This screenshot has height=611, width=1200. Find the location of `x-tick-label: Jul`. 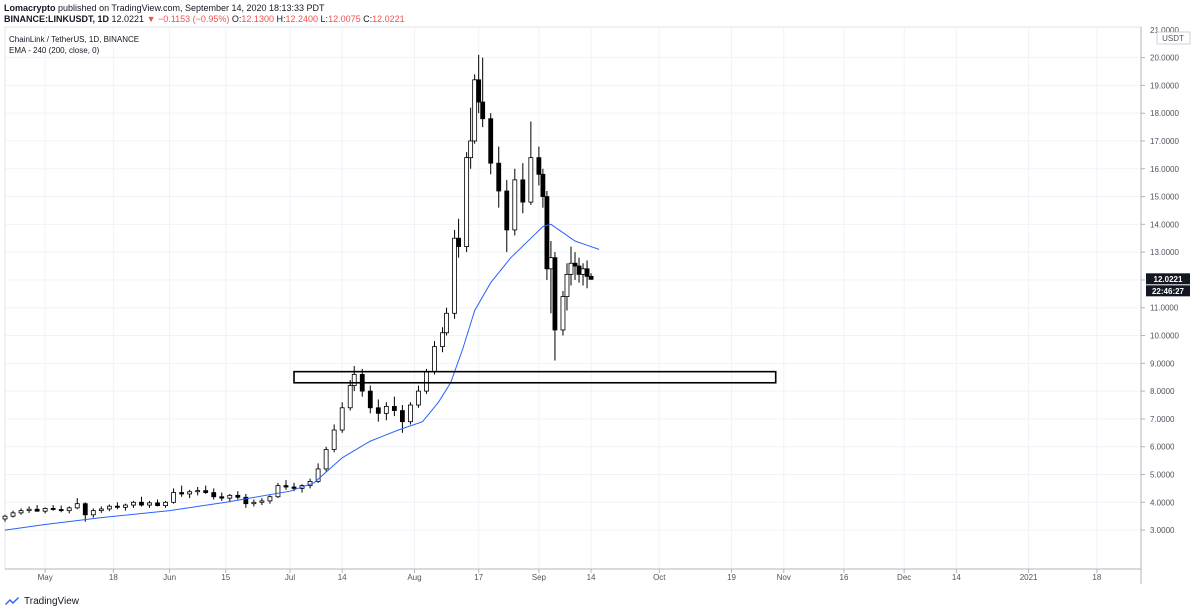

x-tick-label: Jul is located at coordinates (290, 577).